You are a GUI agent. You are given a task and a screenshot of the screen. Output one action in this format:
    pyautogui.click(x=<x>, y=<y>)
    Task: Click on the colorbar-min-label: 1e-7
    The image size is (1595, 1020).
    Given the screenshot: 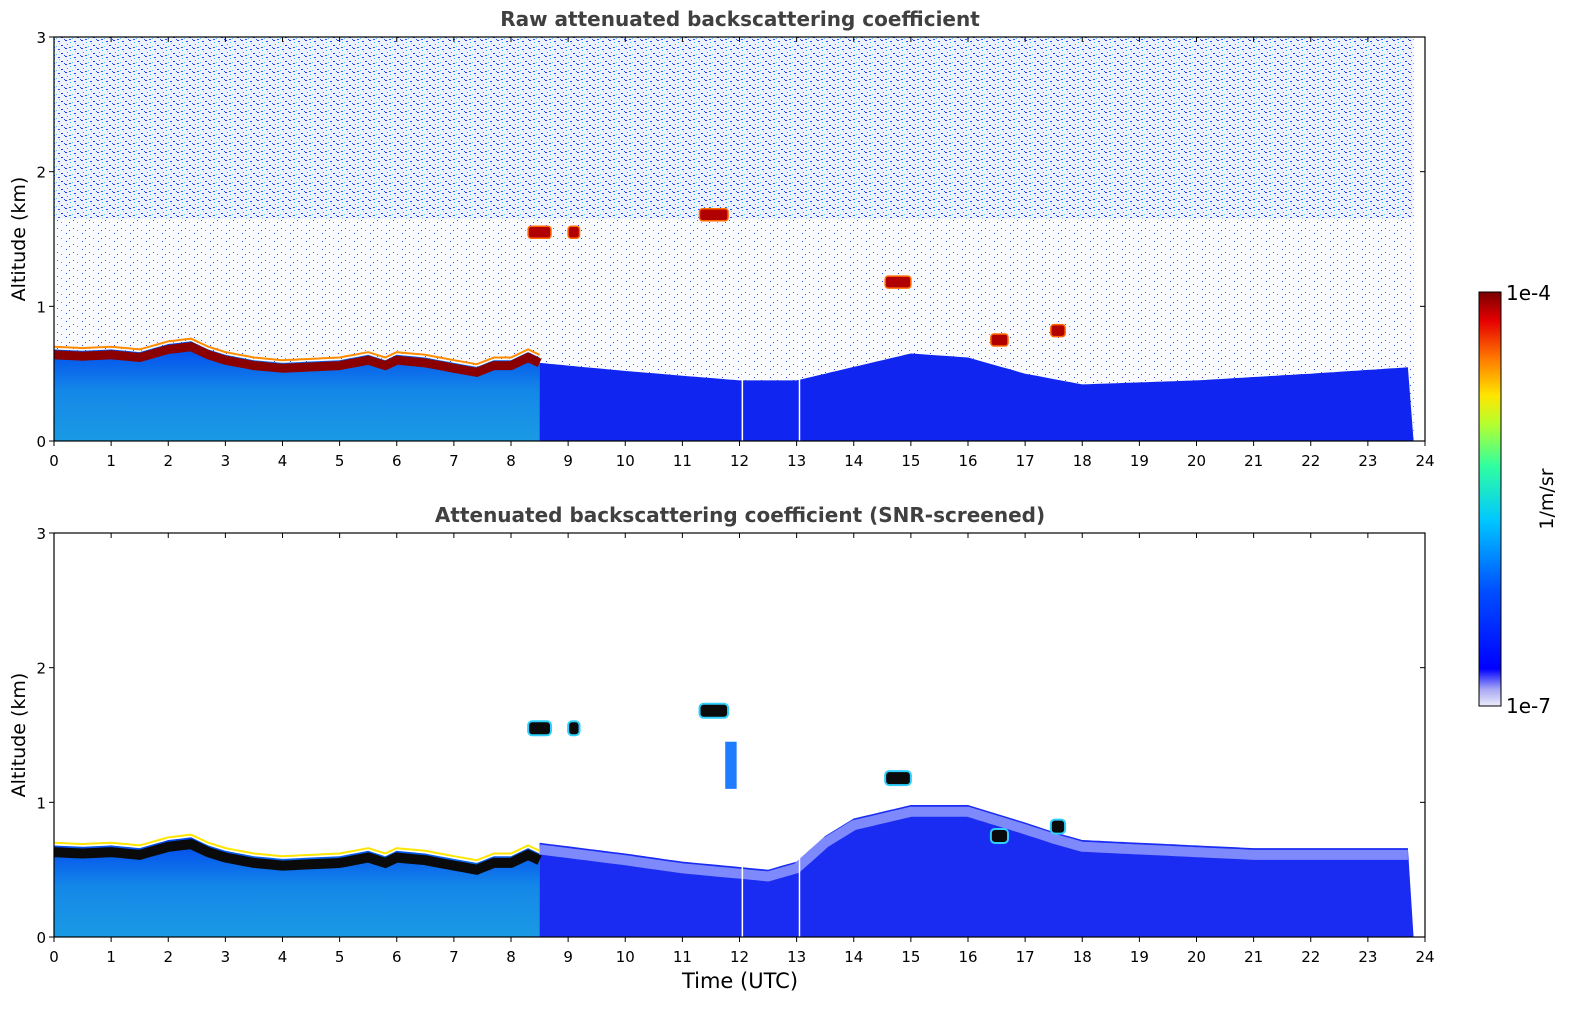 What is the action you would take?
    pyautogui.click(x=1528, y=706)
    